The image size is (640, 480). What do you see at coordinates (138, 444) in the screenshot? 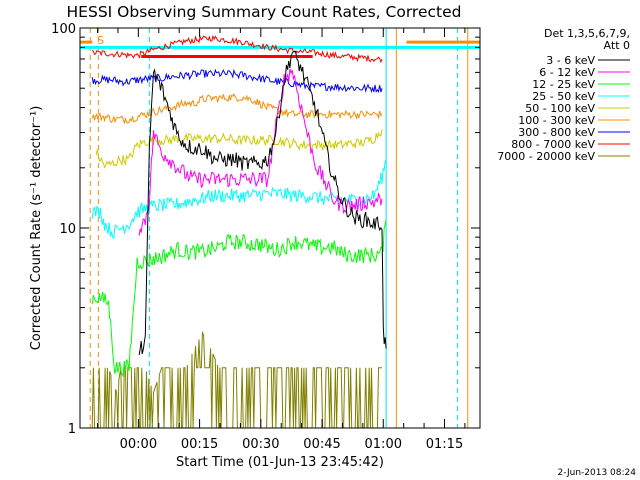
I see `x-tick-label-0: 00:00` at bounding box center [138, 444].